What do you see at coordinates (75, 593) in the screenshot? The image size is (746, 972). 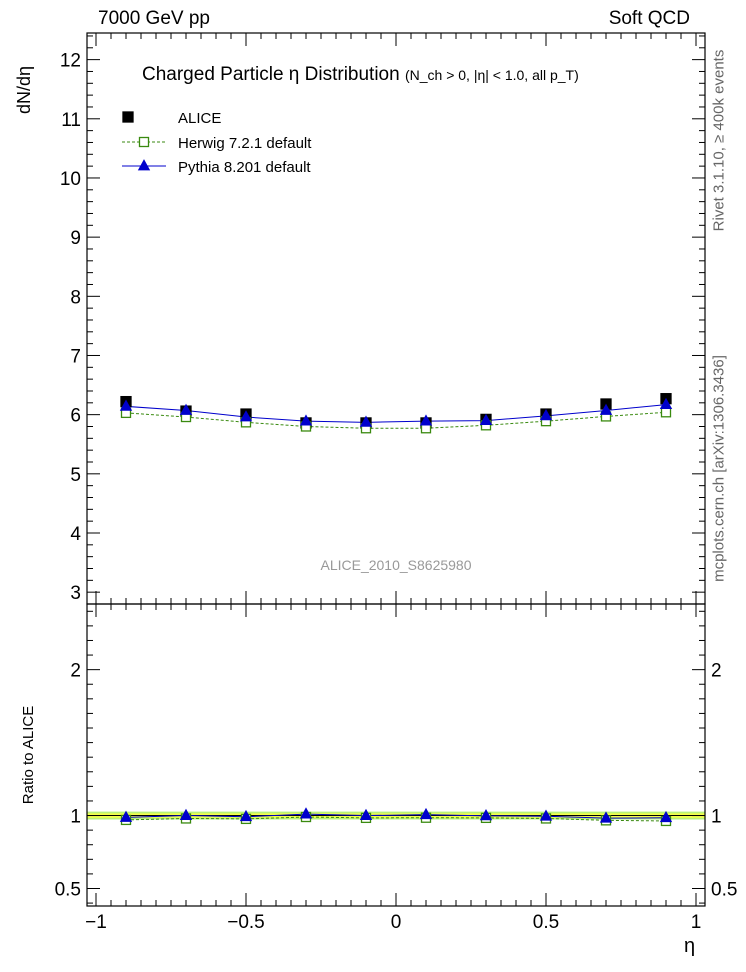 I see `main-y-tick-label: 3` at bounding box center [75, 593].